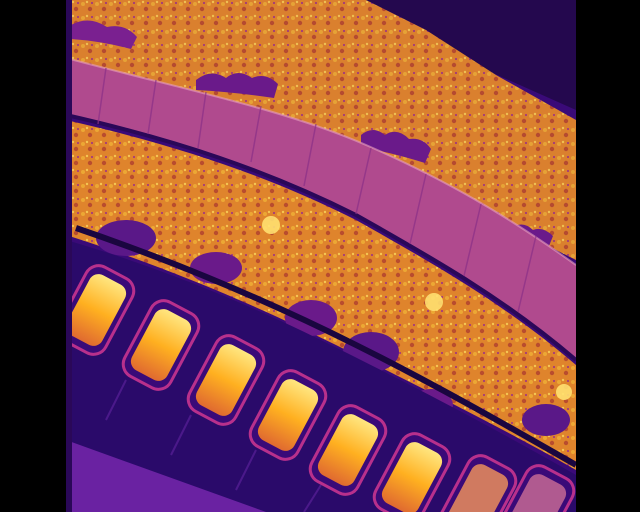  Describe the element at coordinates (33, 256) in the screenshot. I see `letterbox-left` at that location.